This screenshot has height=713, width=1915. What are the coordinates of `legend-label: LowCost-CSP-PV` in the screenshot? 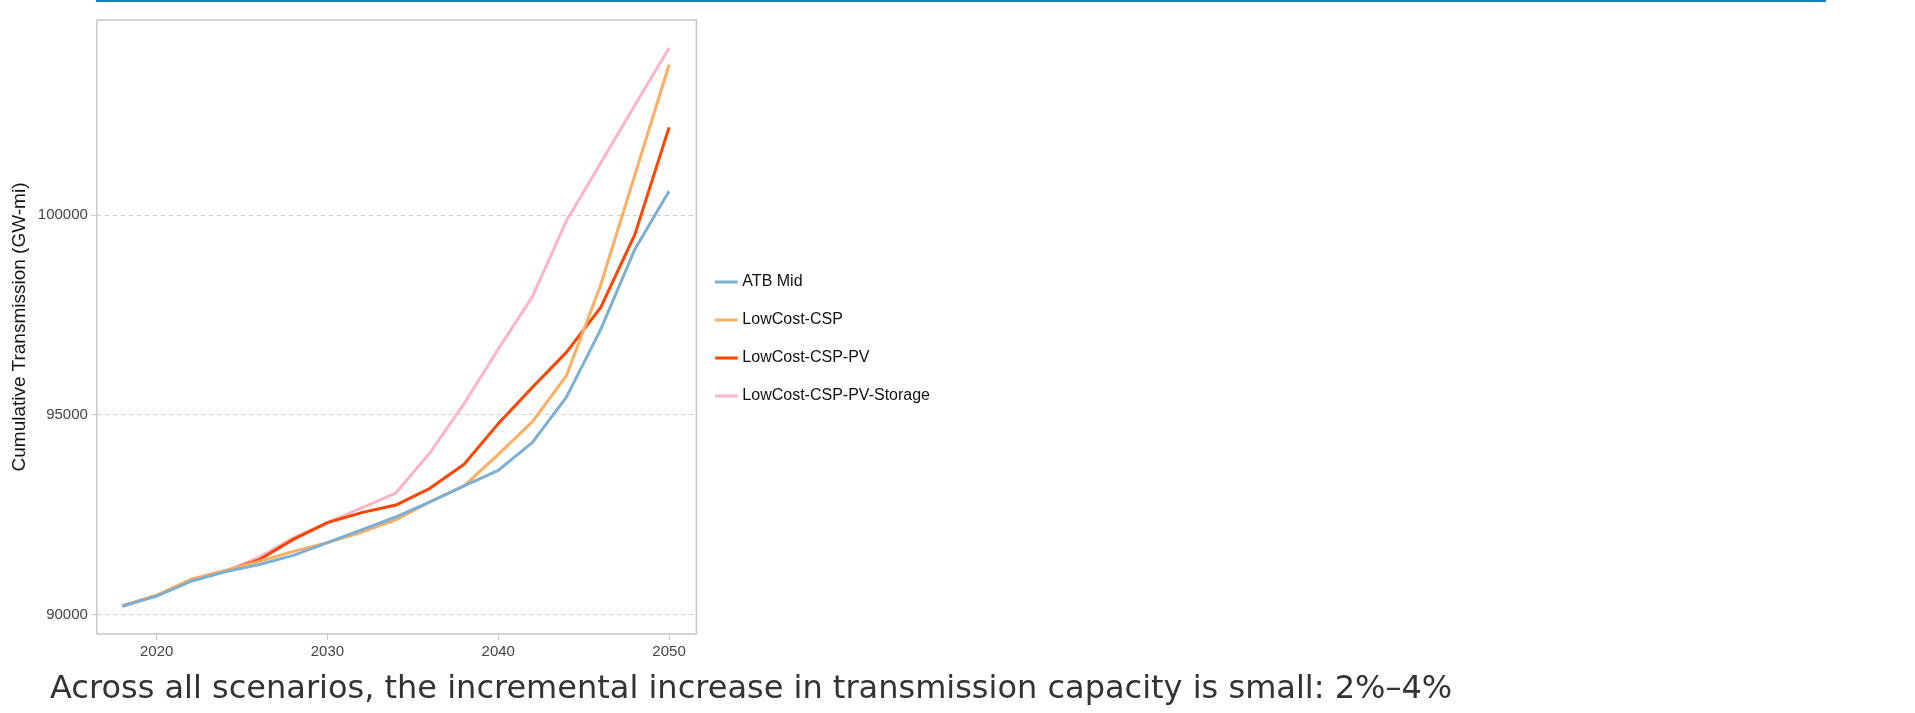 It's located at (806, 357).